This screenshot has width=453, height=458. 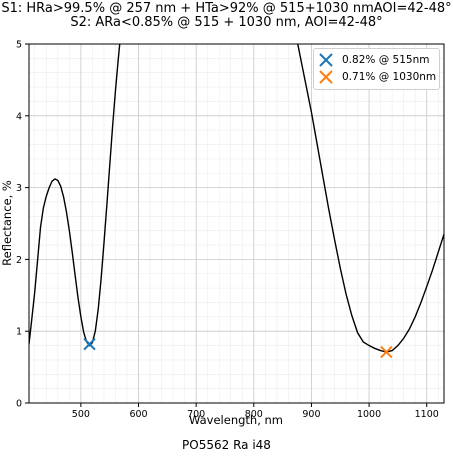 I want to click on legend-x-marker-icon-orange, so click(x=326, y=77).